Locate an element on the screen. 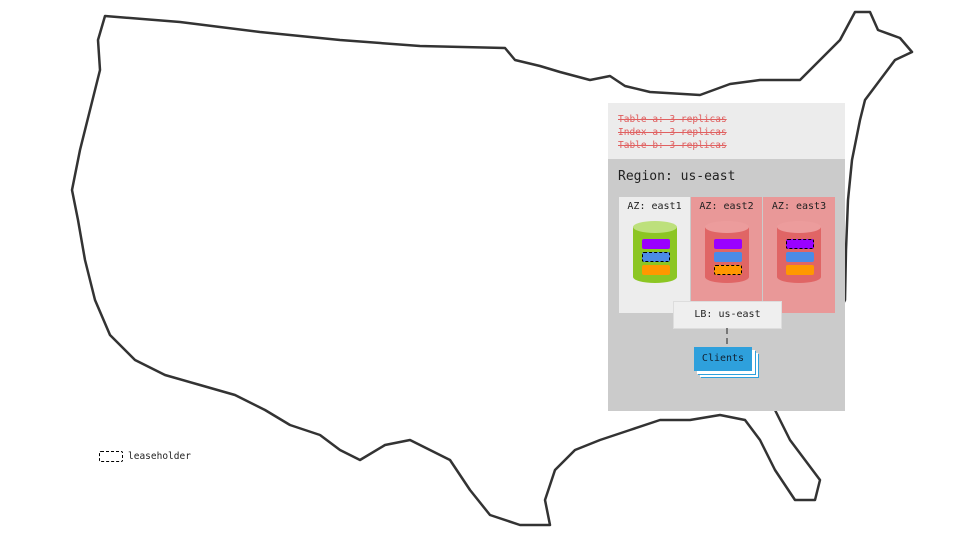  region-label: Region: us-east is located at coordinates (677, 176).